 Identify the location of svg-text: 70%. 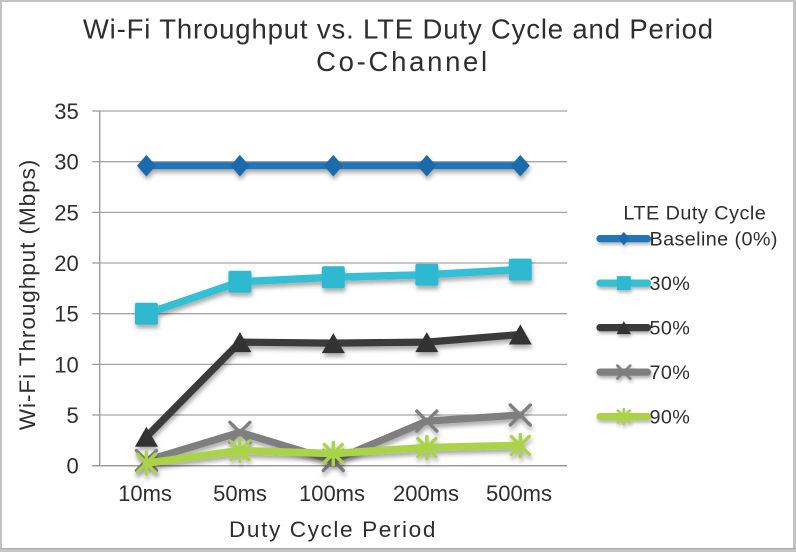
(670, 373).